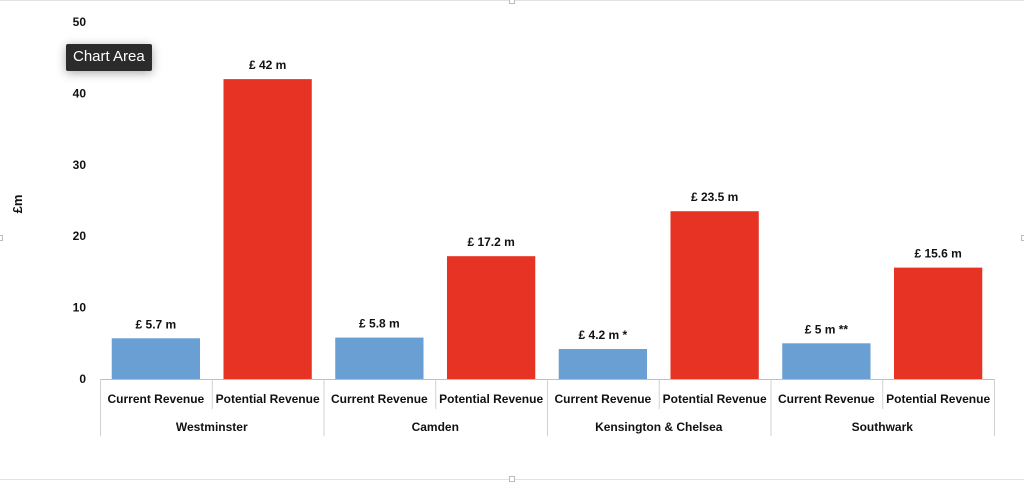 The height and width of the screenshot is (482, 1024). Describe the element at coordinates (82, 379) in the screenshot. I see `y-tick-label: 0` at that location.